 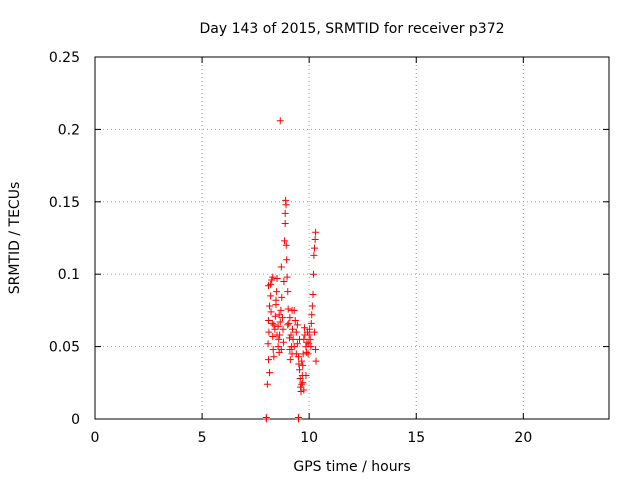 I want to click on y-tick-label: 0.1, so click(x=69, y=275).